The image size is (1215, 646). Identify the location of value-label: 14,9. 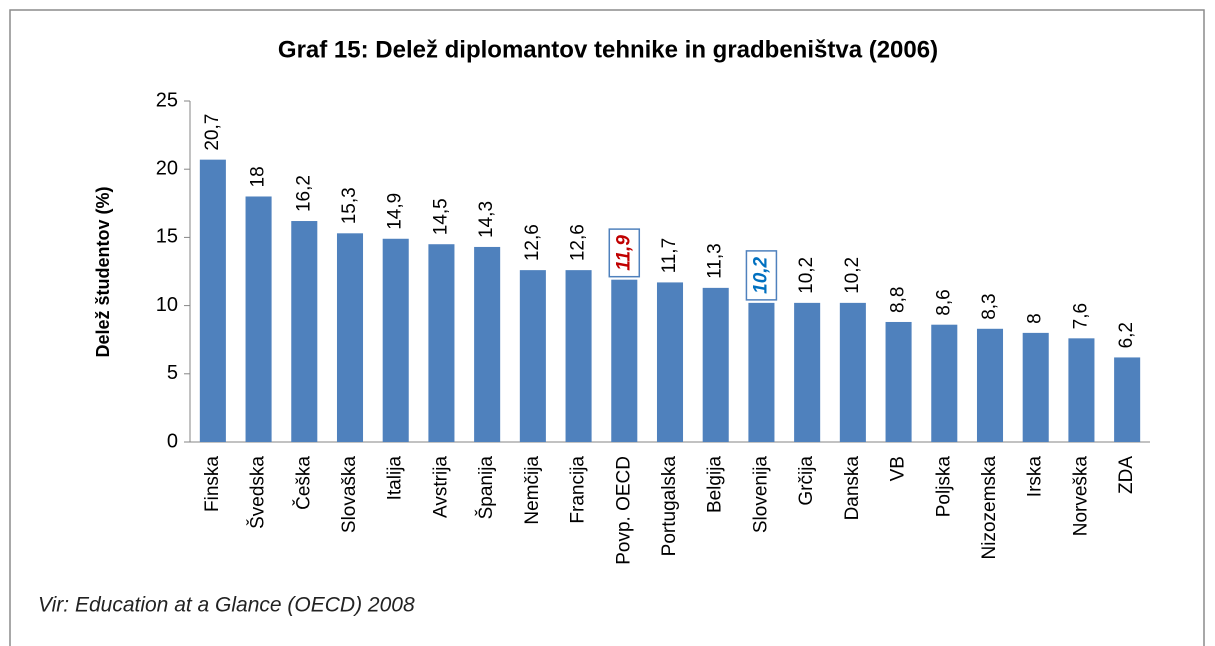
(395, 211).